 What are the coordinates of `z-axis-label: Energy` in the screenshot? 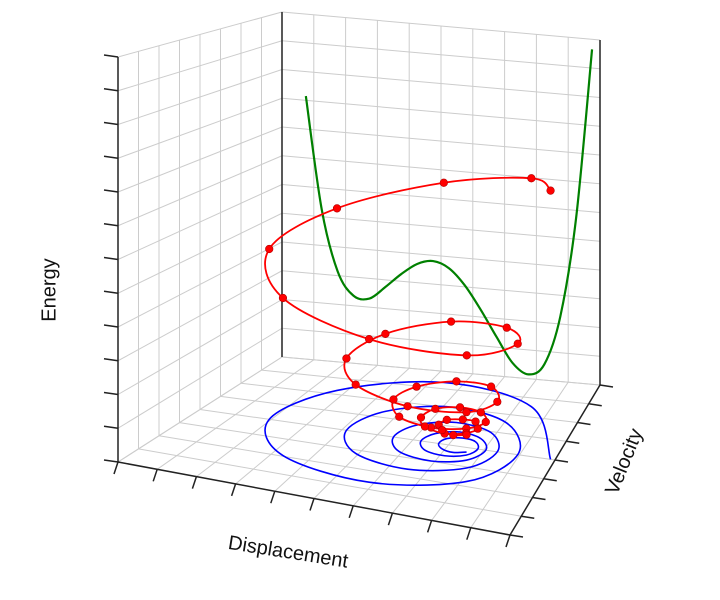 It's located at (49, 289).